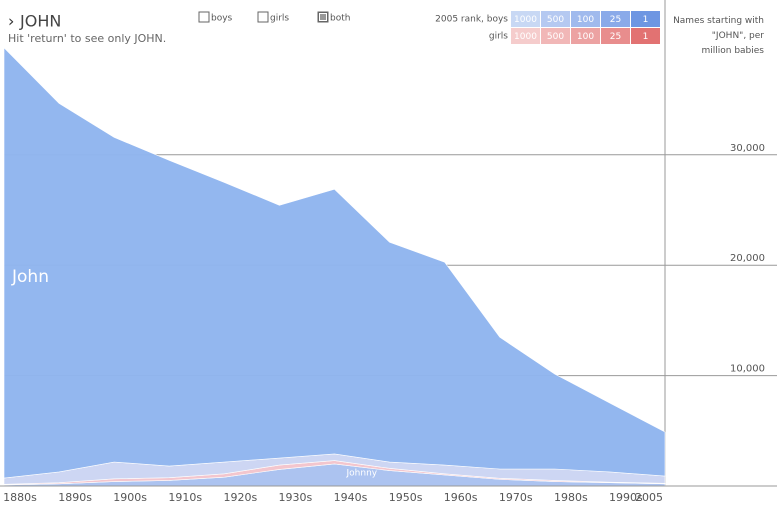 This screenshot has width=777, height=514. Describe the element at coordinates (130, 497) in the screenshot. I see `x-tick-label: 1900s` at that location.